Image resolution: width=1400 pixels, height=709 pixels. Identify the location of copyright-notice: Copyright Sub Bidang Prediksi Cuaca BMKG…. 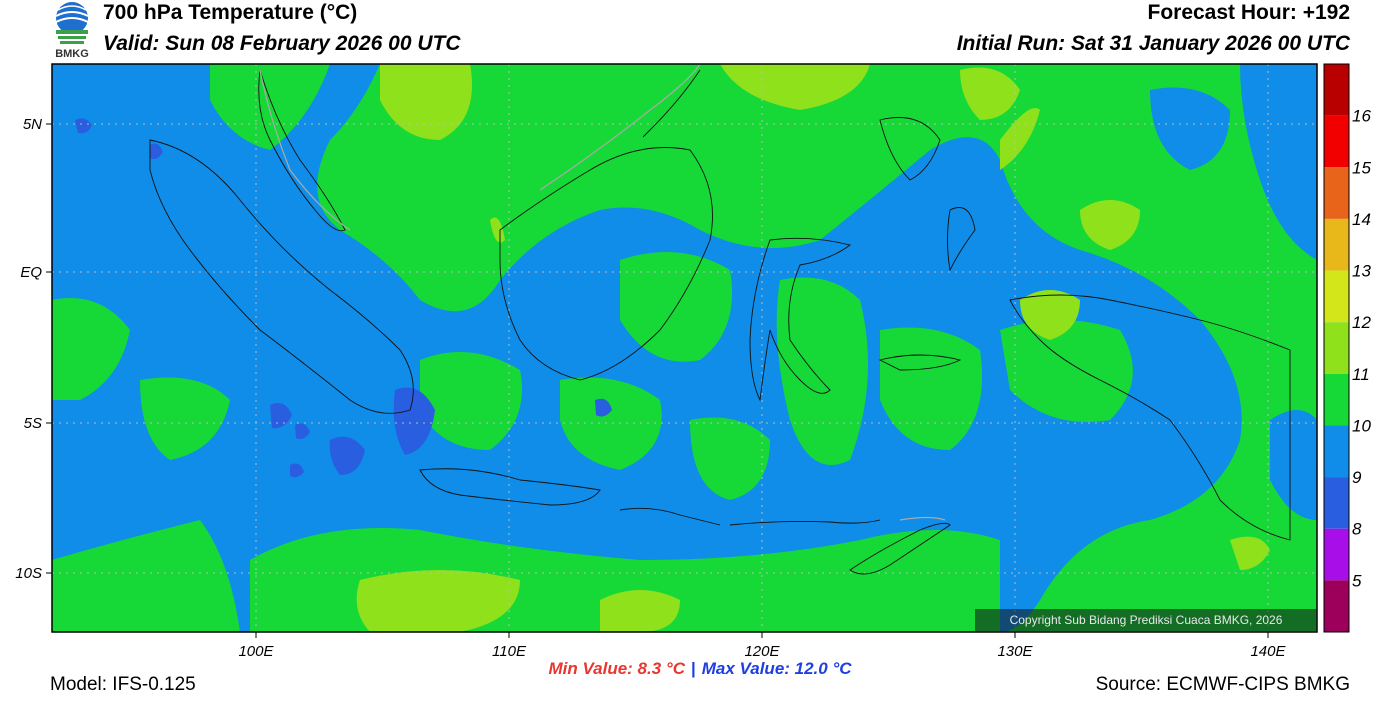
(1146, 620).